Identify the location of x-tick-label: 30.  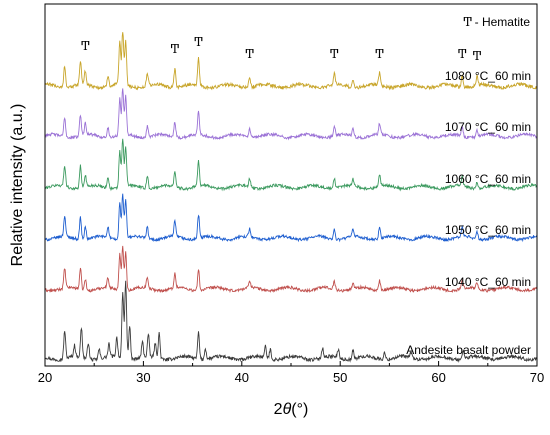
(143, 377).